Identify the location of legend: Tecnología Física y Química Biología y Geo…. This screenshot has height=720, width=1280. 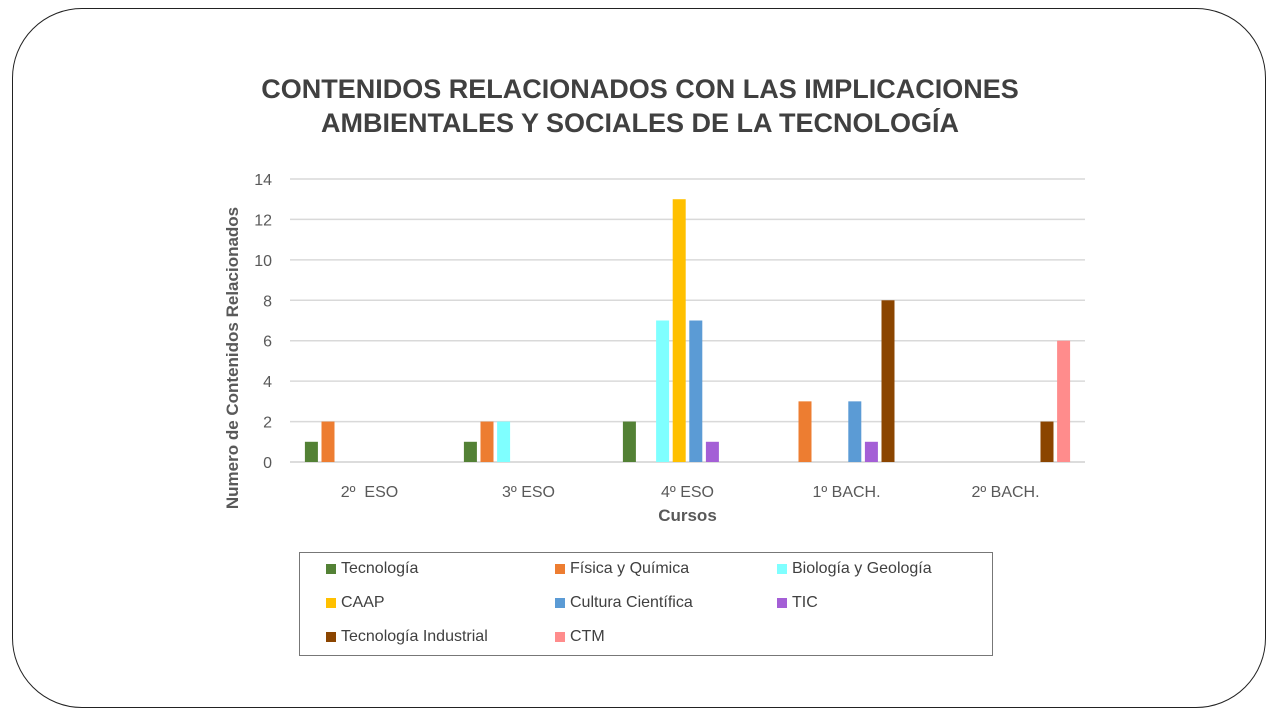
(646, 604).